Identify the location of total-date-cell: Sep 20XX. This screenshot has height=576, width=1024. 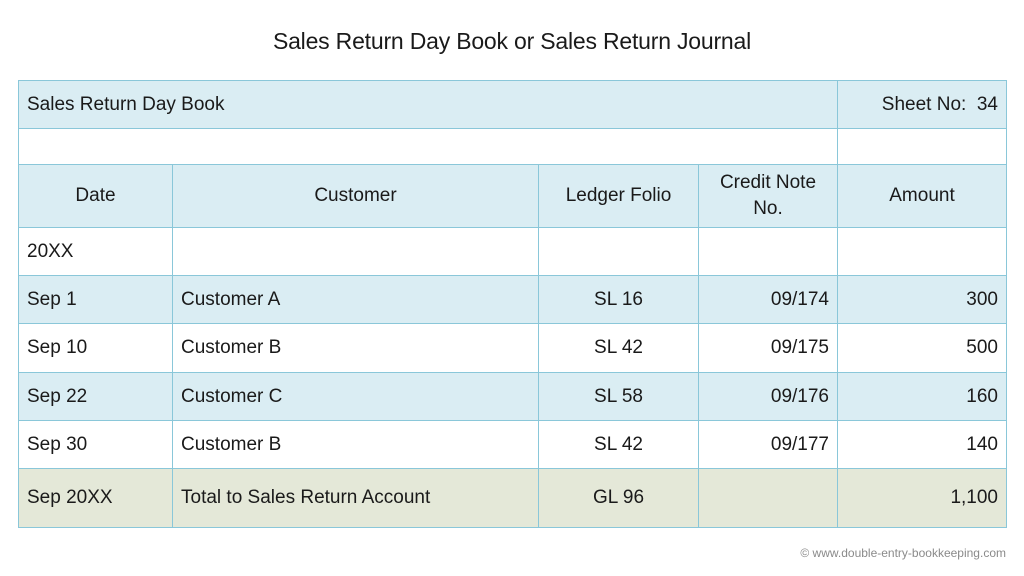
(95, 498).